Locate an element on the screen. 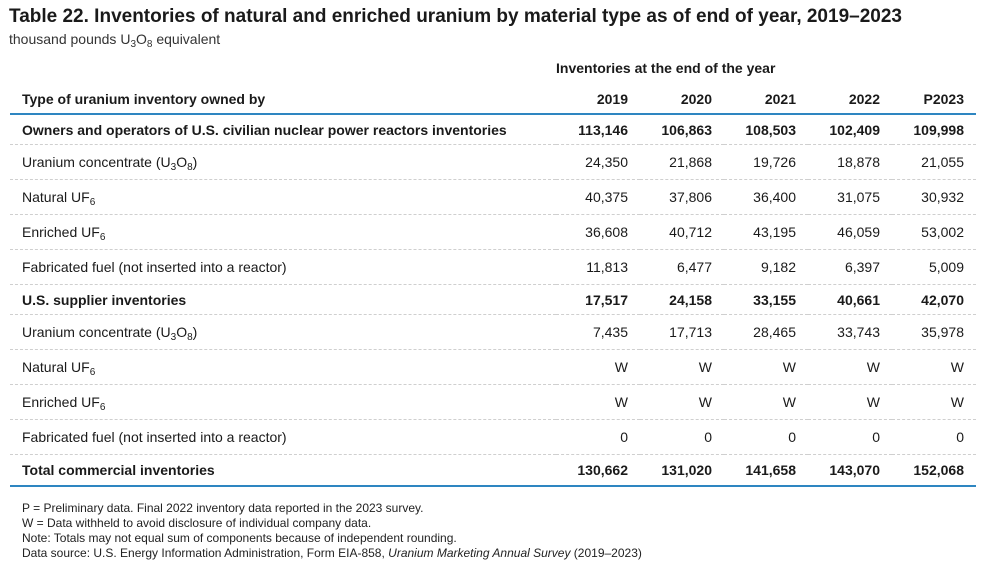 The height and width of the screenshot is (564, 990). table-subtitle: thousand pounds U3O8 equivalent is located at coordinates (115, 40).